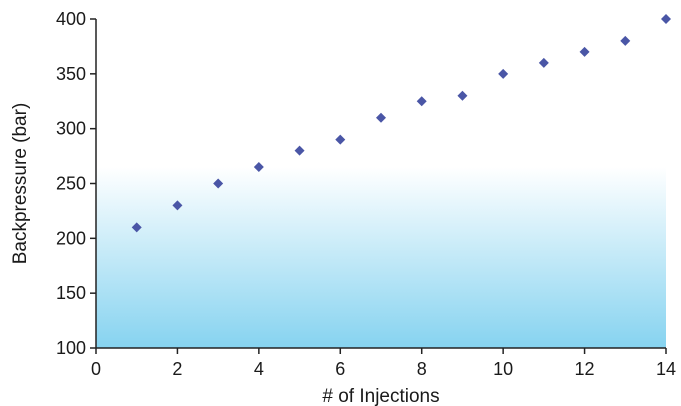 This screenshot has width=681, height=406. I want to click on y-tick-label: 300, so click(71, 129).